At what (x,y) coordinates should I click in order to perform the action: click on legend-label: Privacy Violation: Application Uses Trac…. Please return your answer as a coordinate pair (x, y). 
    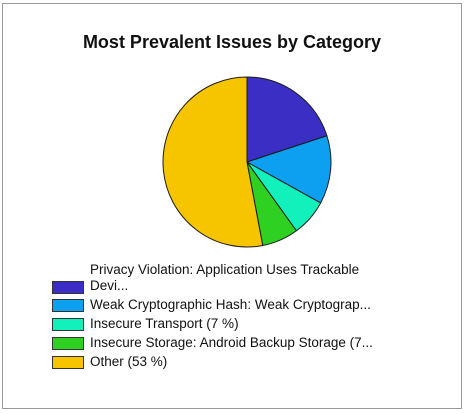
    Looking at the image, I should click on (225, 277).